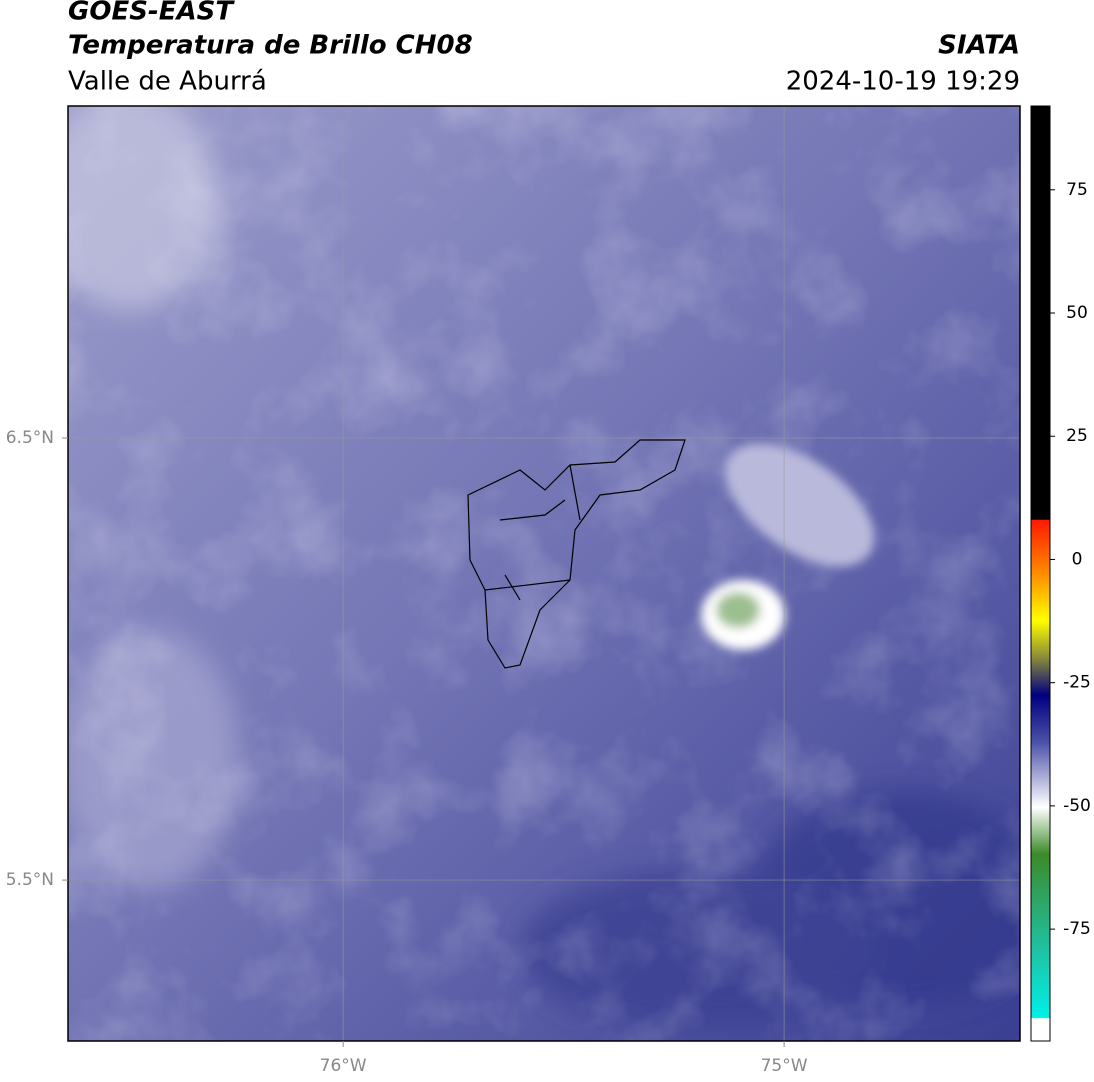  What do you see at coordinates (784, 1066) in the screenshot?
I see `x-tick-label: 75°W` at bounding box center [784, 1066].